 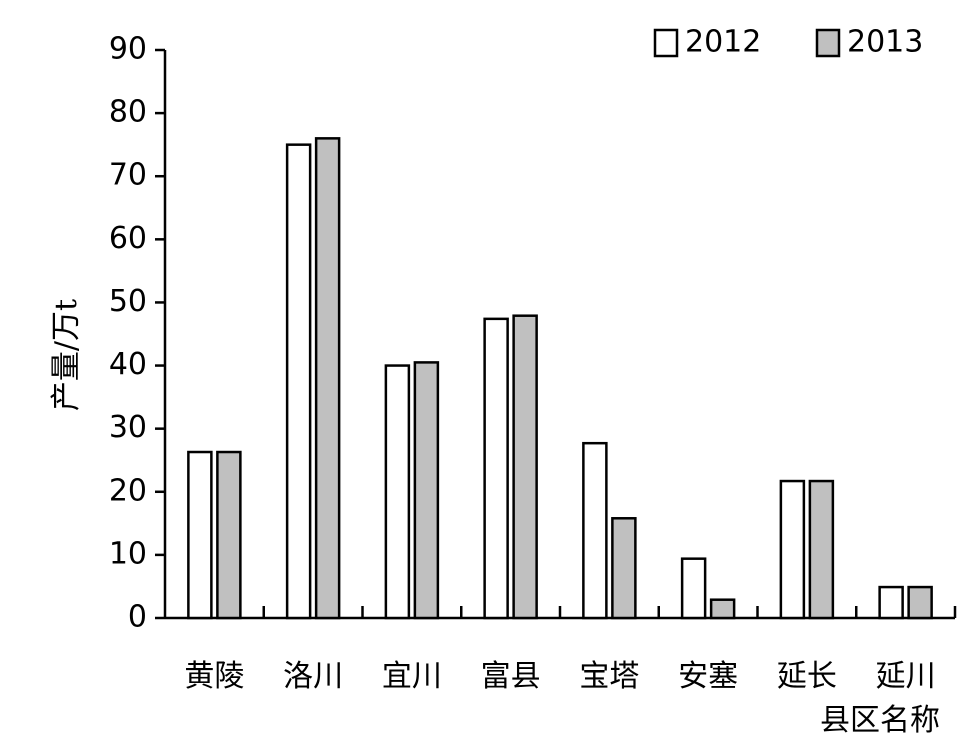 I want to click on legend-label: 2012, so click(x=723, y=42).